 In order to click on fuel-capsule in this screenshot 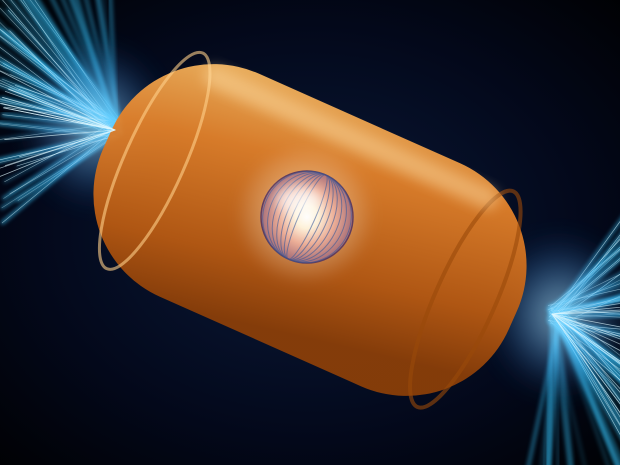, I will do `click(305, 215)`.